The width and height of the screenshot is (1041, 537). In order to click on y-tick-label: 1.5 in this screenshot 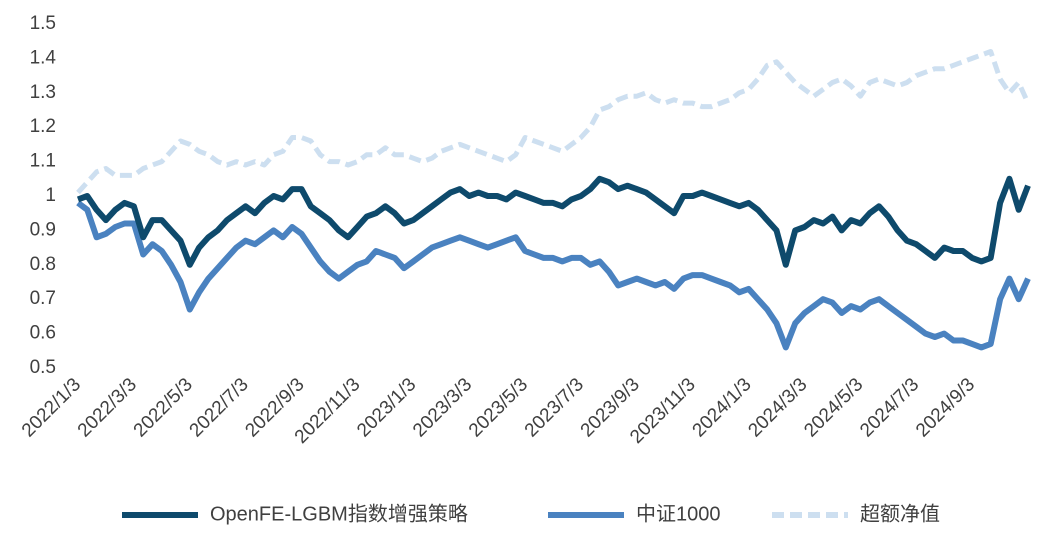, I will do `click(43, 23)`.